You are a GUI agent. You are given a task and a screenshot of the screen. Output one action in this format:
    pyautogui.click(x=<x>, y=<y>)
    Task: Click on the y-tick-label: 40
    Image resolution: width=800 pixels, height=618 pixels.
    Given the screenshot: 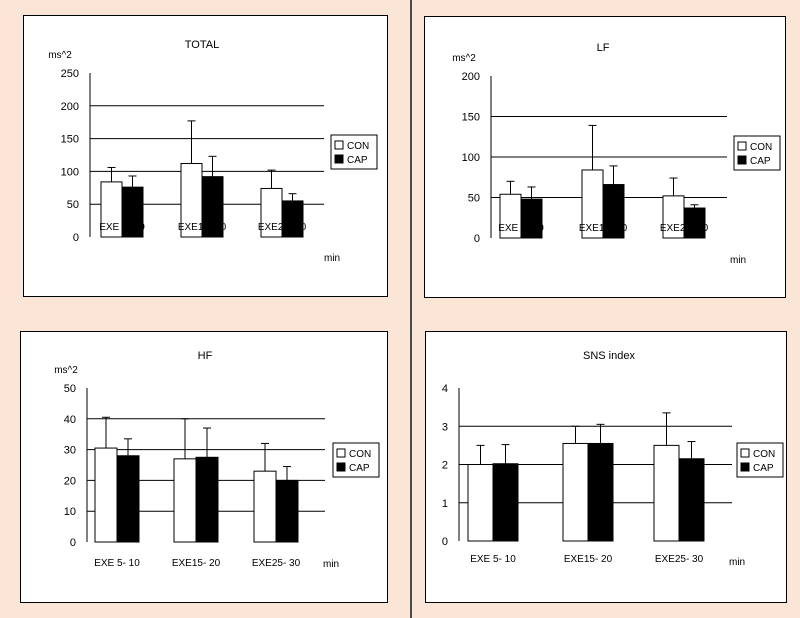 What is the action you would take?
    pyautogui.click(x=70, y=420)
    